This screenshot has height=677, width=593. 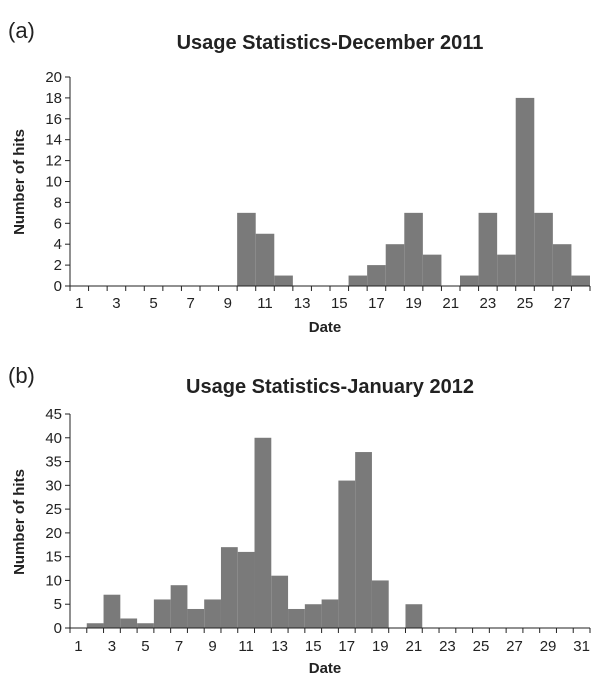 I want to click on y-tick-label-a-6: 6, so click(x=58, y=223).